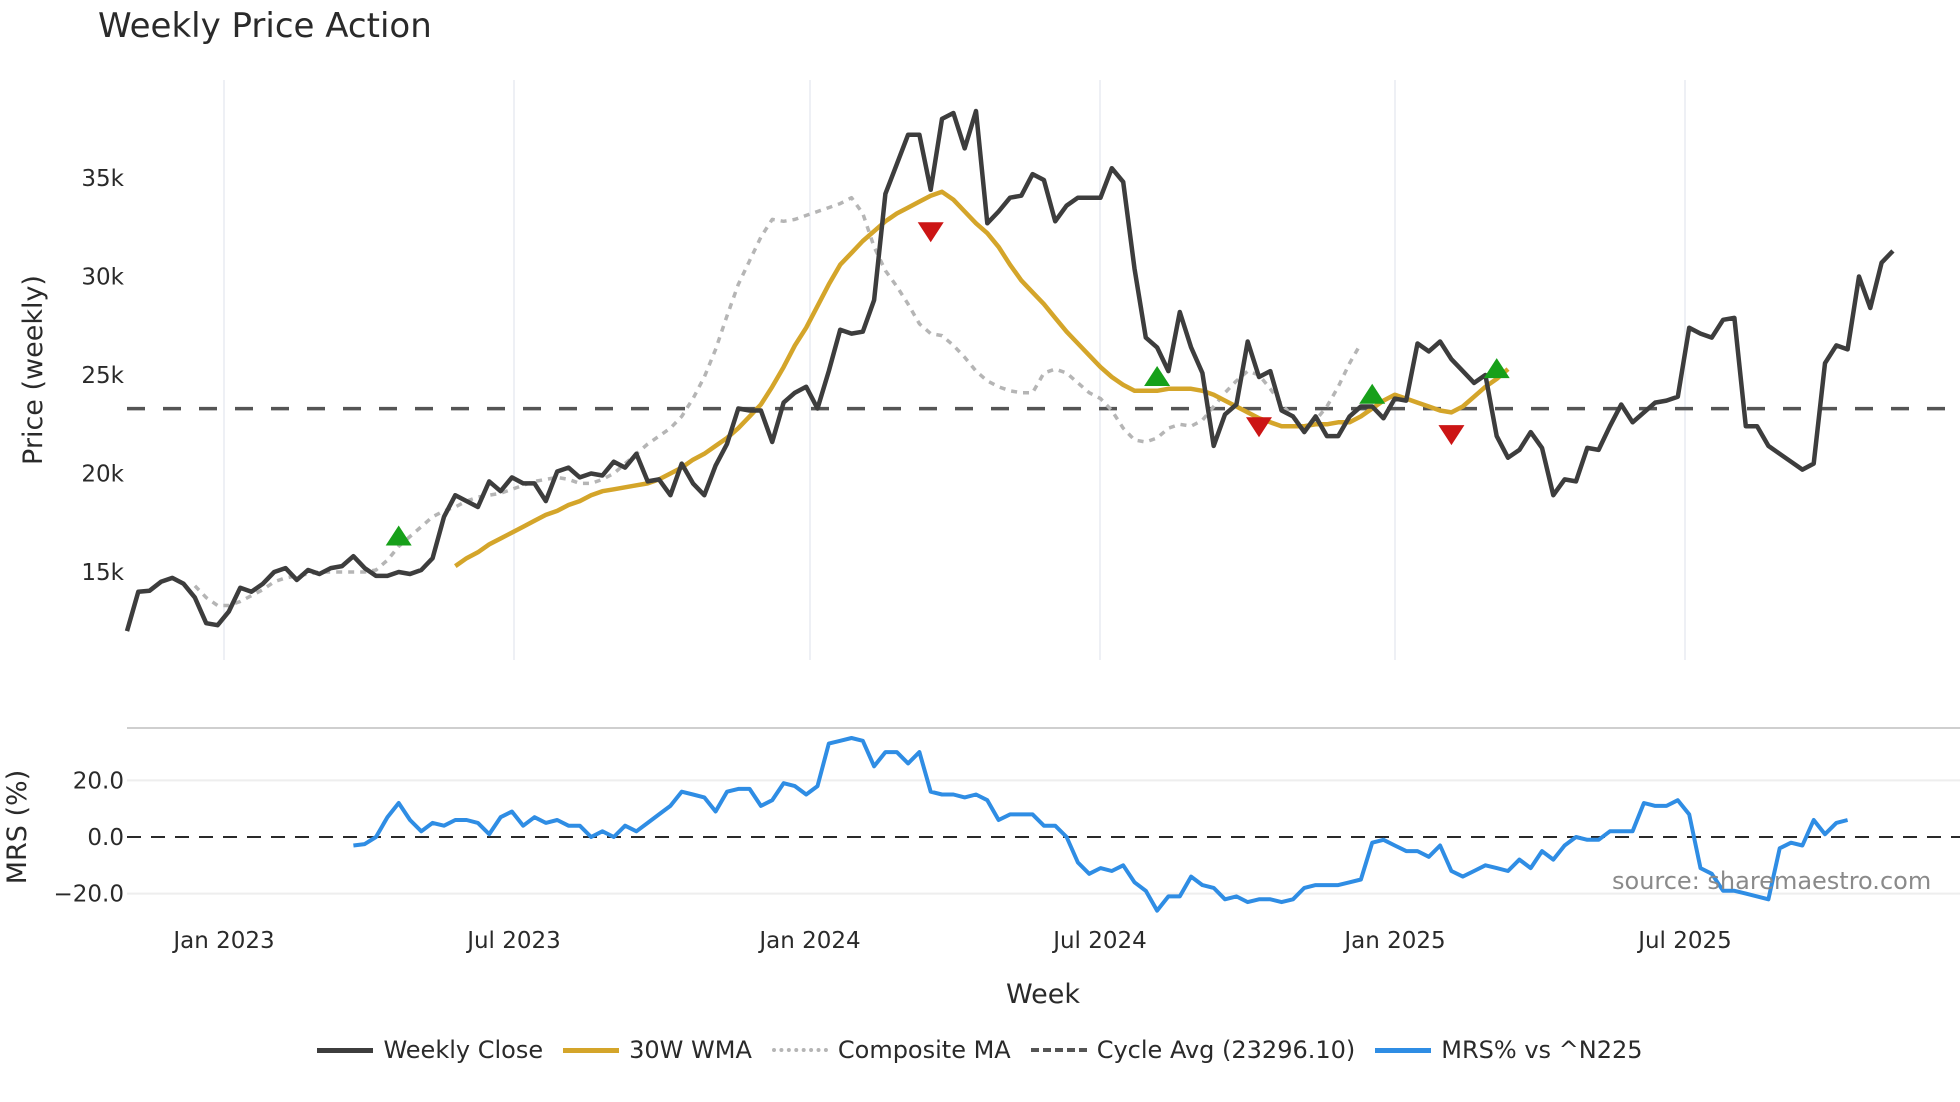  Describe the element at coordinates (1101, 824) in the screenshot. I see `mrs-line` at that location.